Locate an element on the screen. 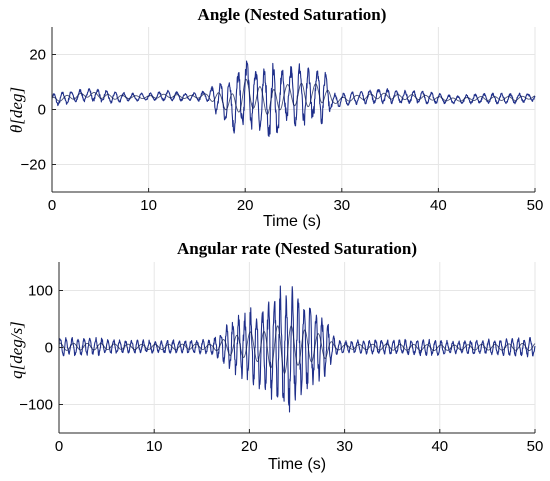  y-tick-label: −20 is located at coordinates (33, 165).